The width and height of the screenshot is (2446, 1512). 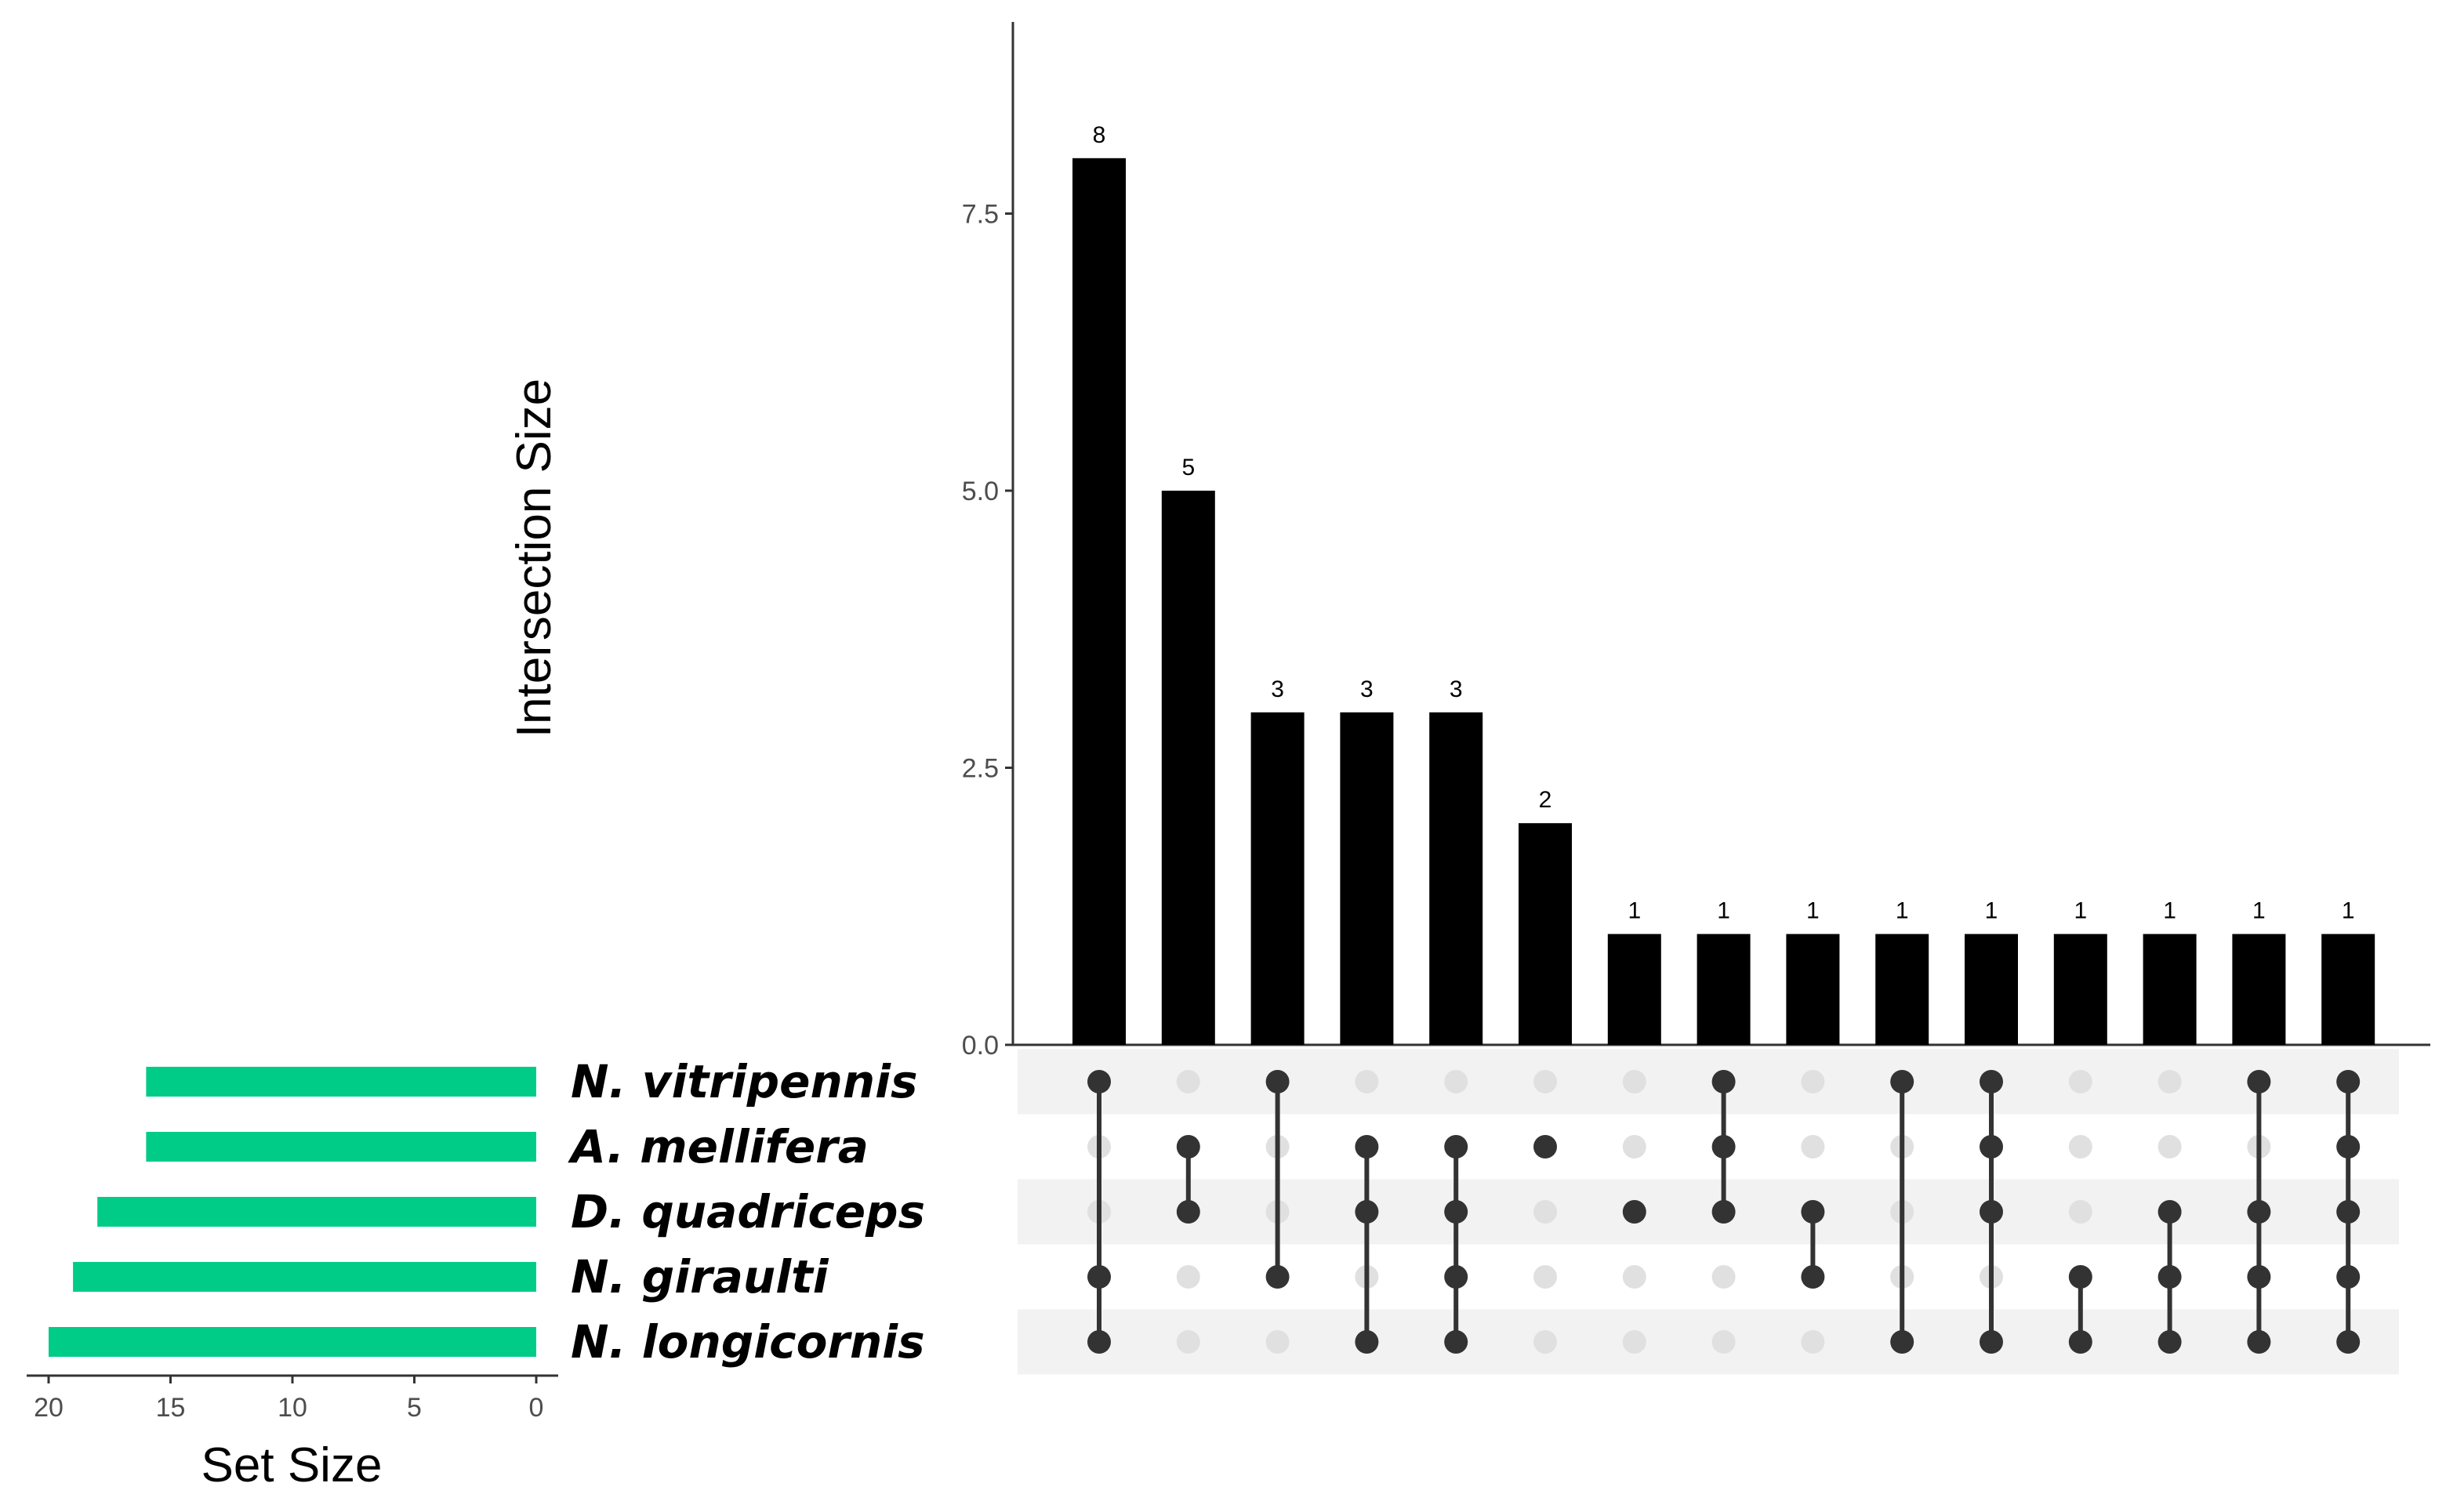 I want to click on set-axis-tick-label: 15, so click(x=171, y=1408).